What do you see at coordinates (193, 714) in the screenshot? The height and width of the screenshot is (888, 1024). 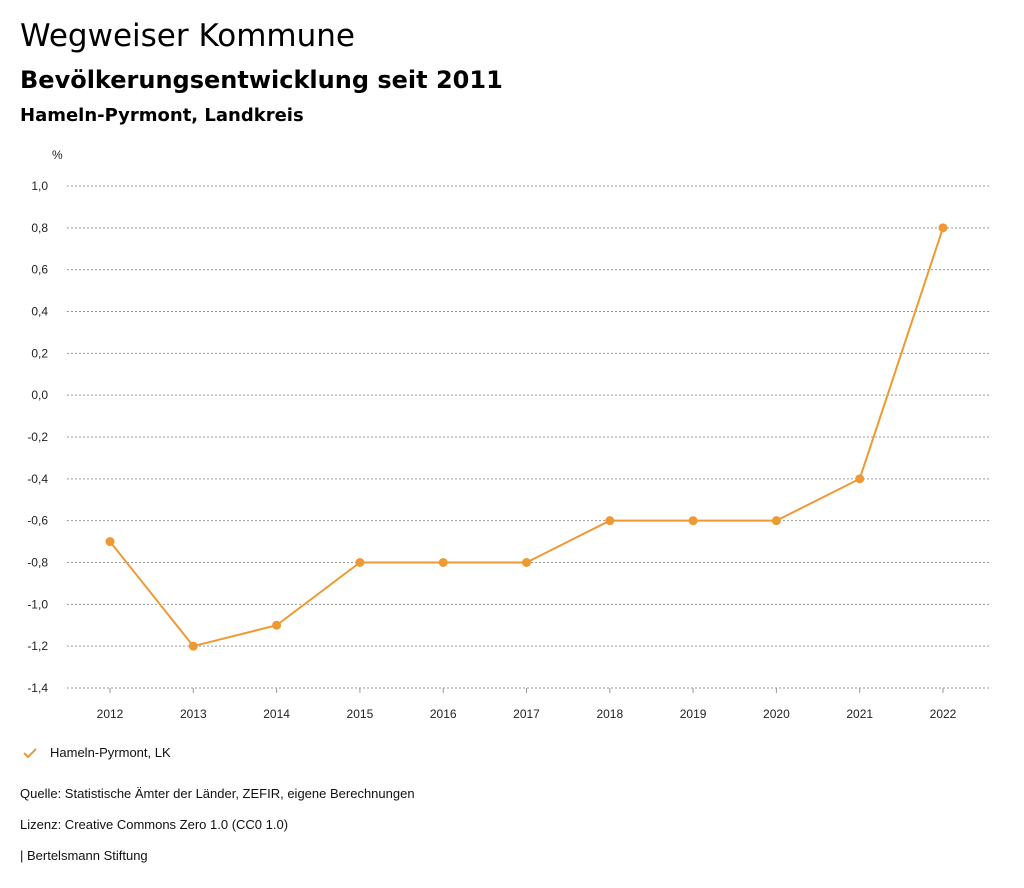 I see `x-tick-label: 2013` at bounding box center [193, 714].